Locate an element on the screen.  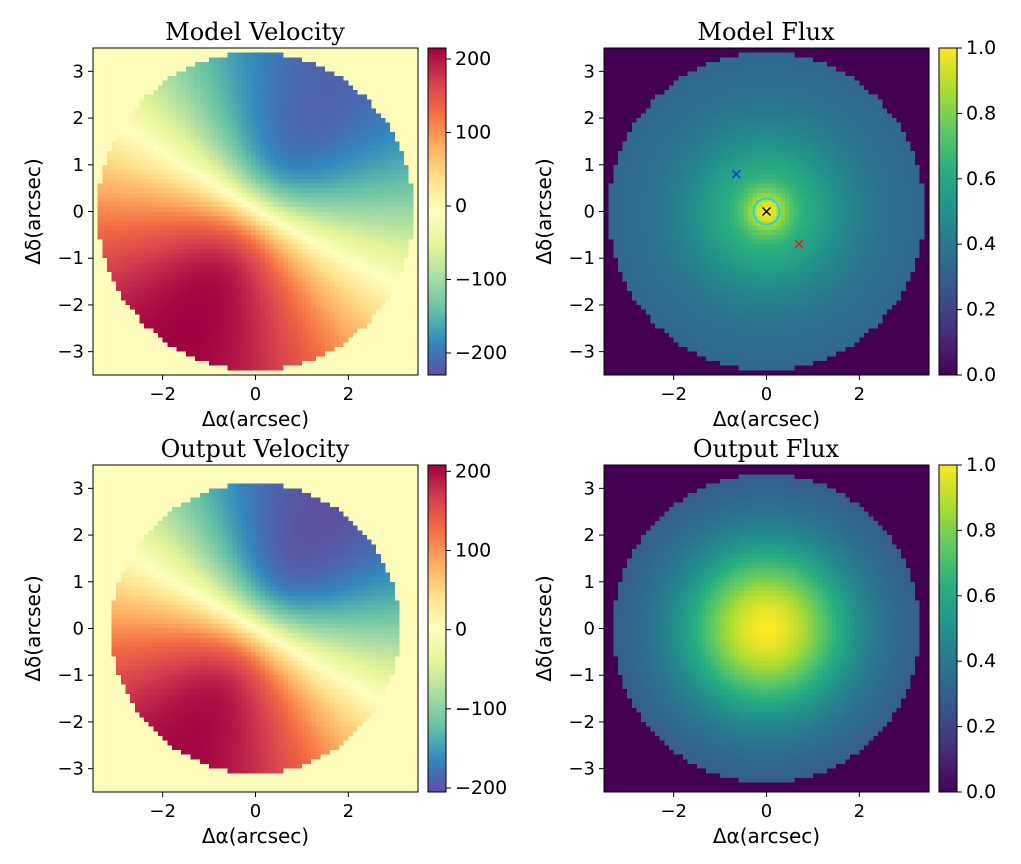
flux-map is located at coordinates (766, 628).